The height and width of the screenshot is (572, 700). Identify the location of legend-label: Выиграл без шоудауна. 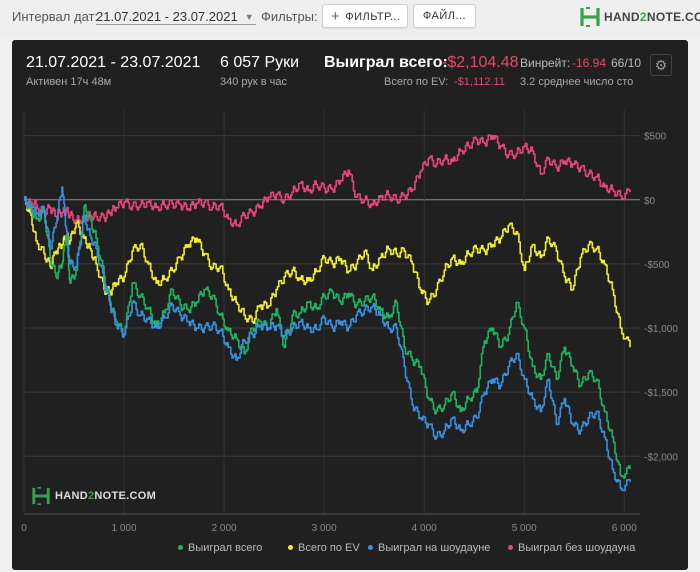
(577, 548).